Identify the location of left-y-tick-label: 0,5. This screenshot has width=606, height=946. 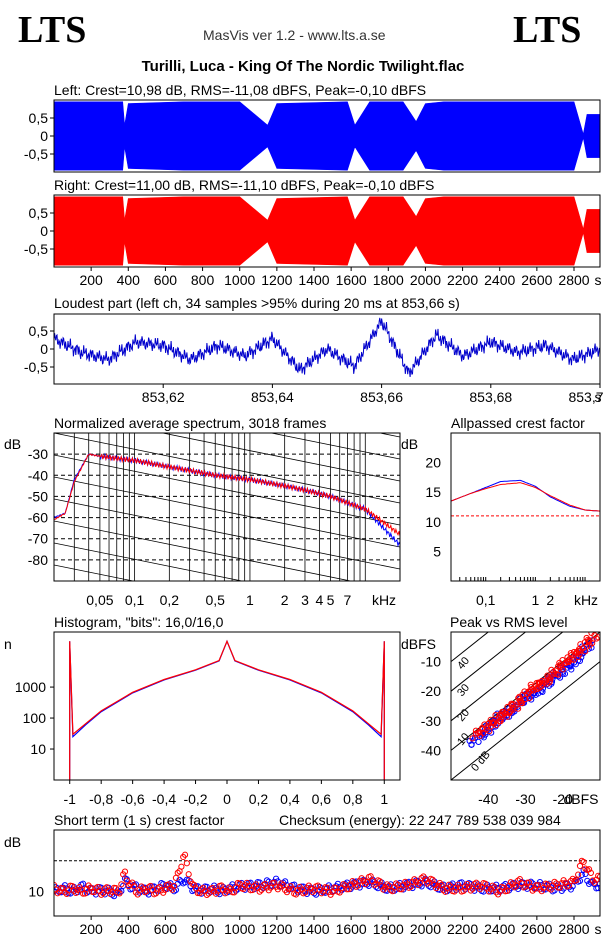
(39, 118).